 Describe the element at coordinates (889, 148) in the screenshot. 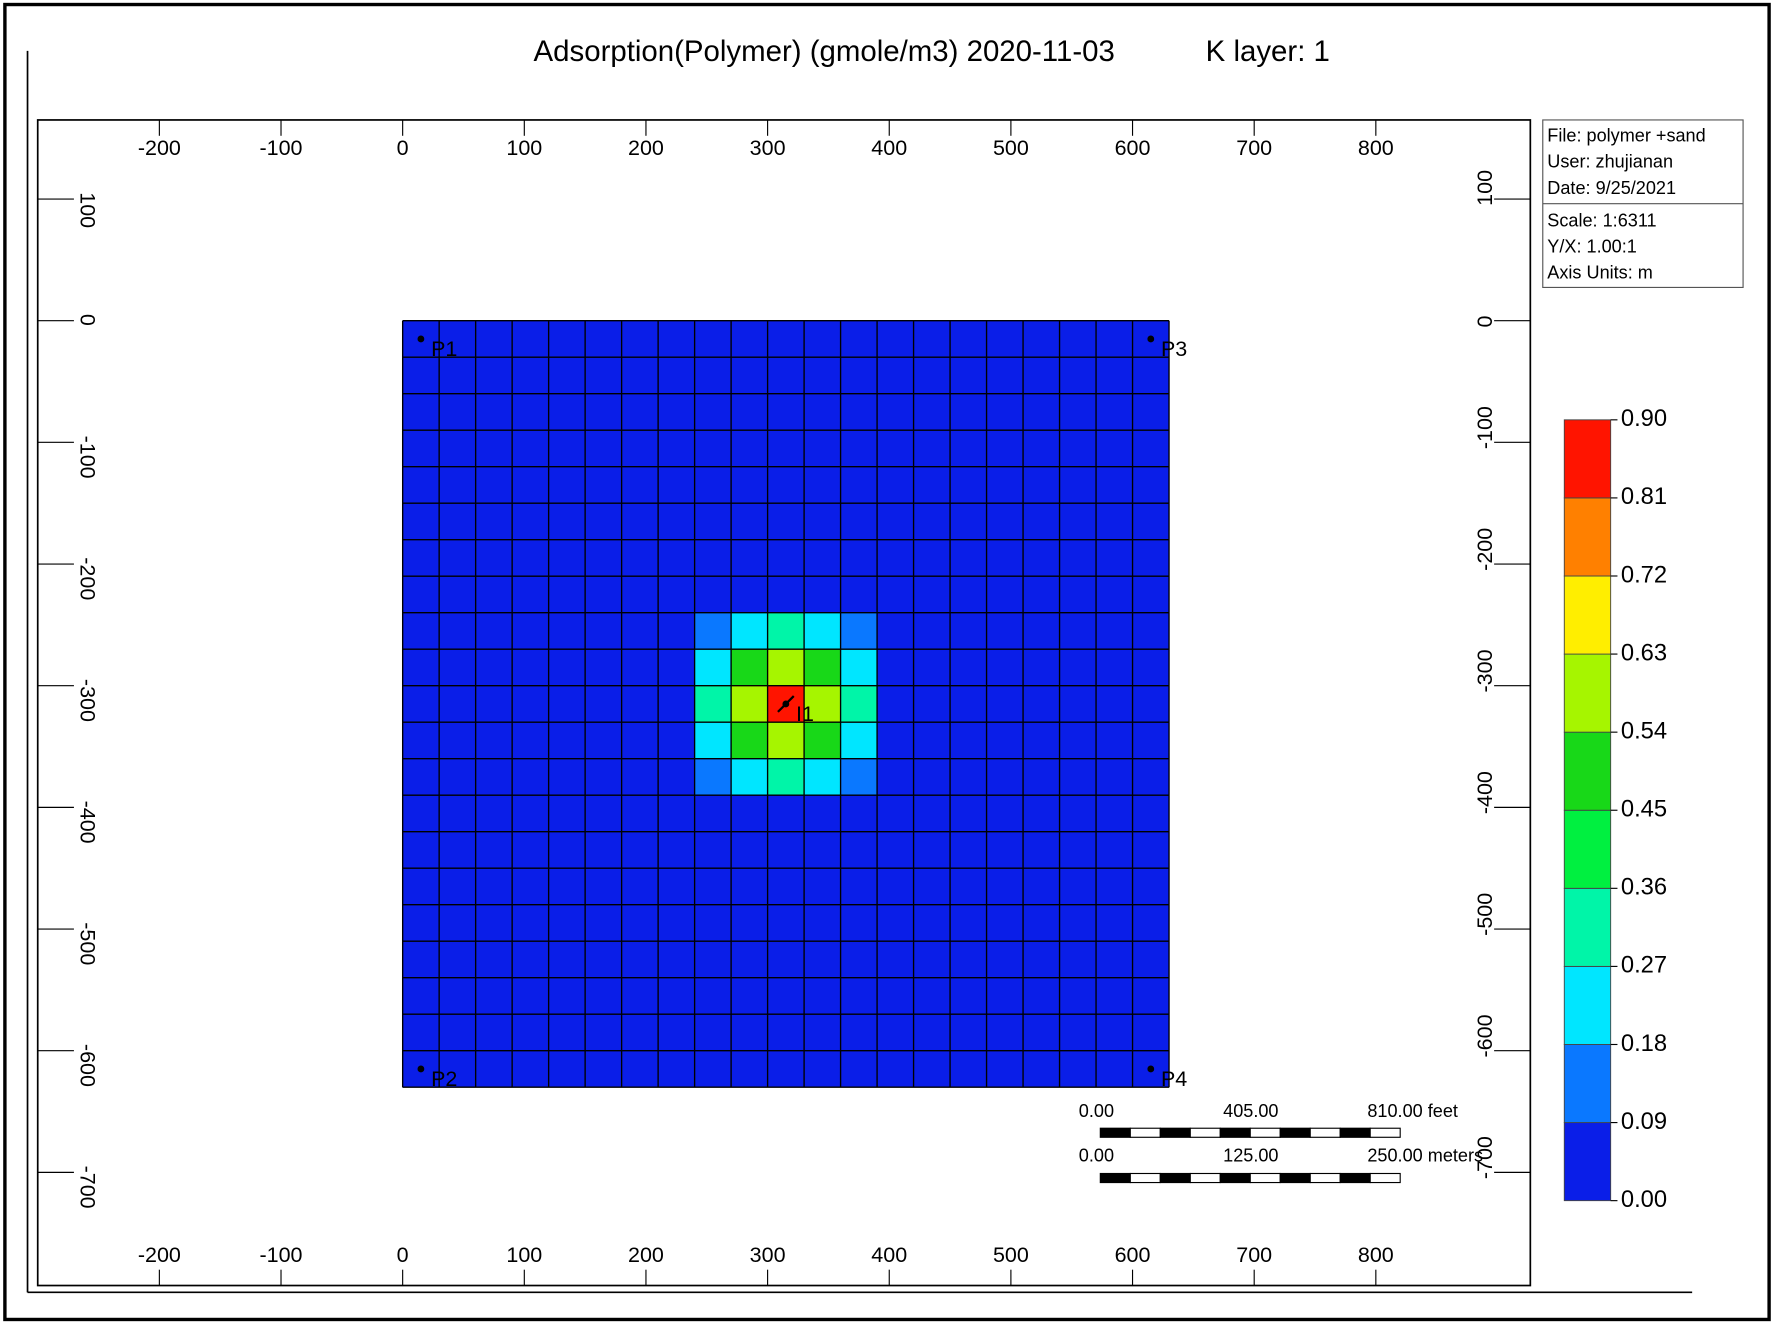

I see `x-tick-label: 400` at that location.